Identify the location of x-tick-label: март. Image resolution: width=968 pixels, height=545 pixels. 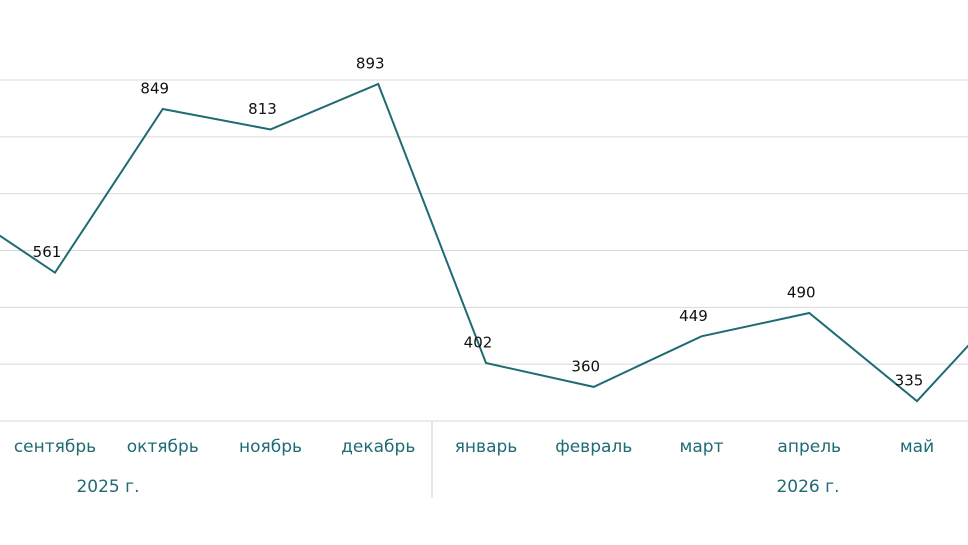
(702, 447).